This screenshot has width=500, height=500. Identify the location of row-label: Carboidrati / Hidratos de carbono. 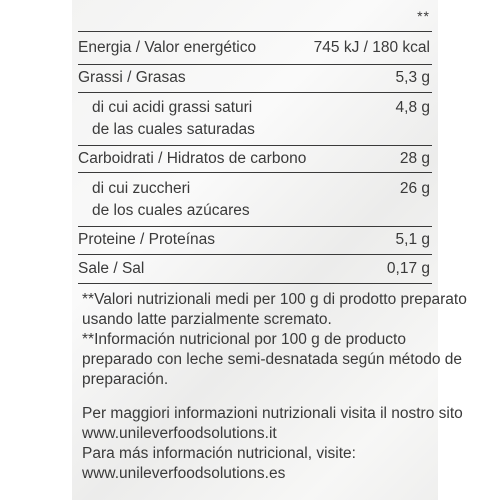
(192, 158).